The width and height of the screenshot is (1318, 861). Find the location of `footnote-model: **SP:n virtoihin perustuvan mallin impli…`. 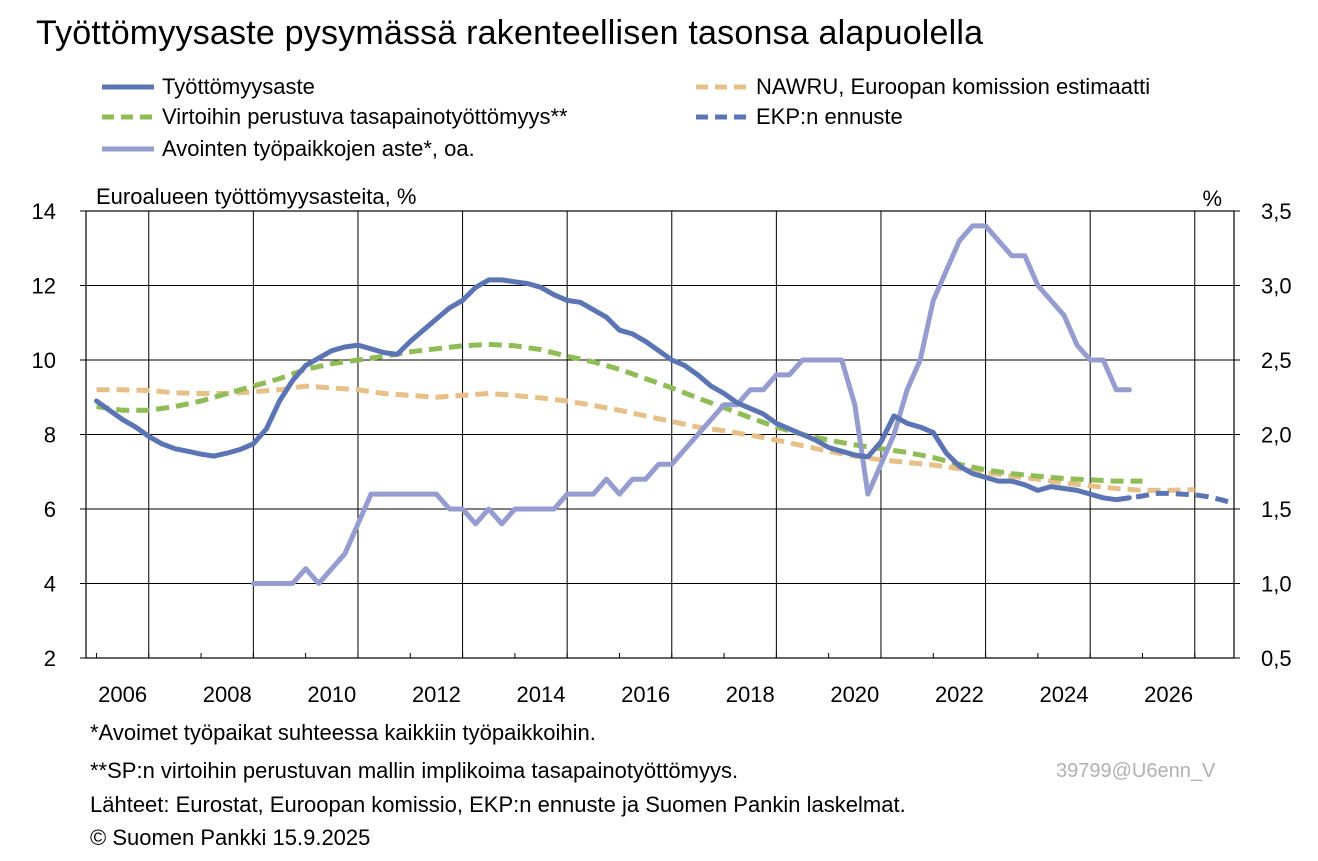

footnote-model: **SP:n virtoihin perustuvan mallin impli… is located at coordinates (414, 770).